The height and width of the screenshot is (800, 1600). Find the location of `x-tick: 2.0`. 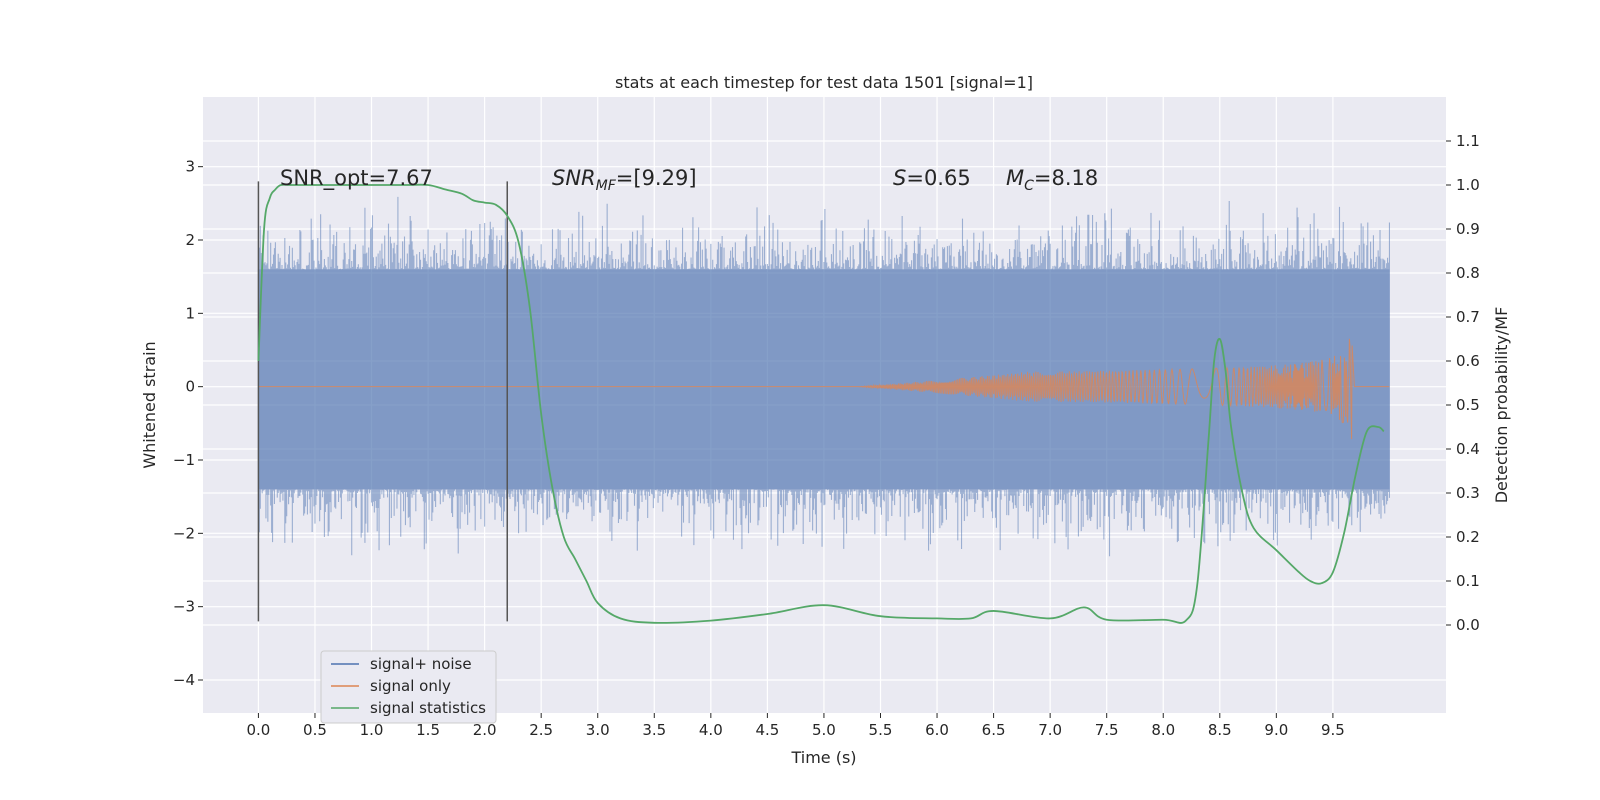

x-tick: 2.0 is located at coordinates (485, 730).